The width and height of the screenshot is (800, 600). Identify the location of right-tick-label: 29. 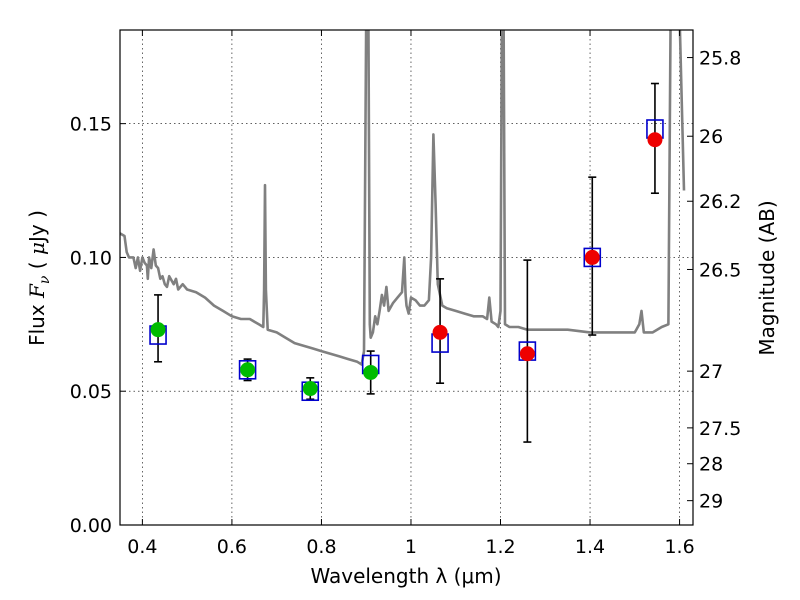
(711, 502).